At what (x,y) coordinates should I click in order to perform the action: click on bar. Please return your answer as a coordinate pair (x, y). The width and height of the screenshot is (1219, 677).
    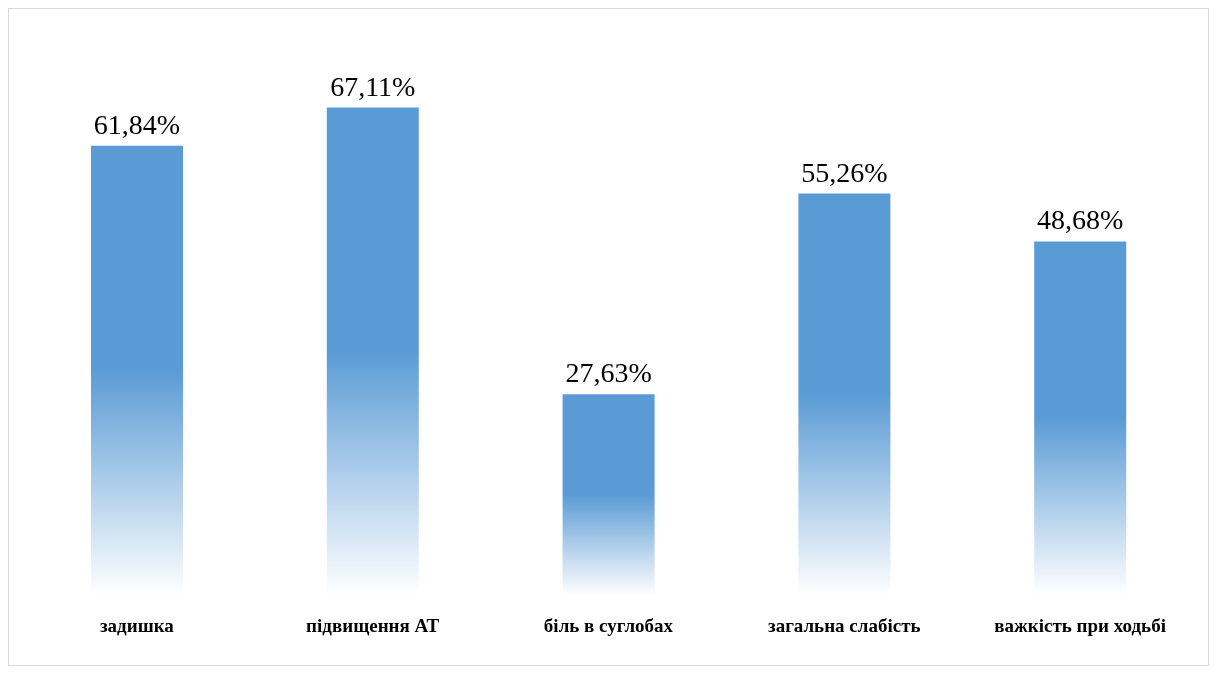
    Looking at the image, I should click on (608, 494).